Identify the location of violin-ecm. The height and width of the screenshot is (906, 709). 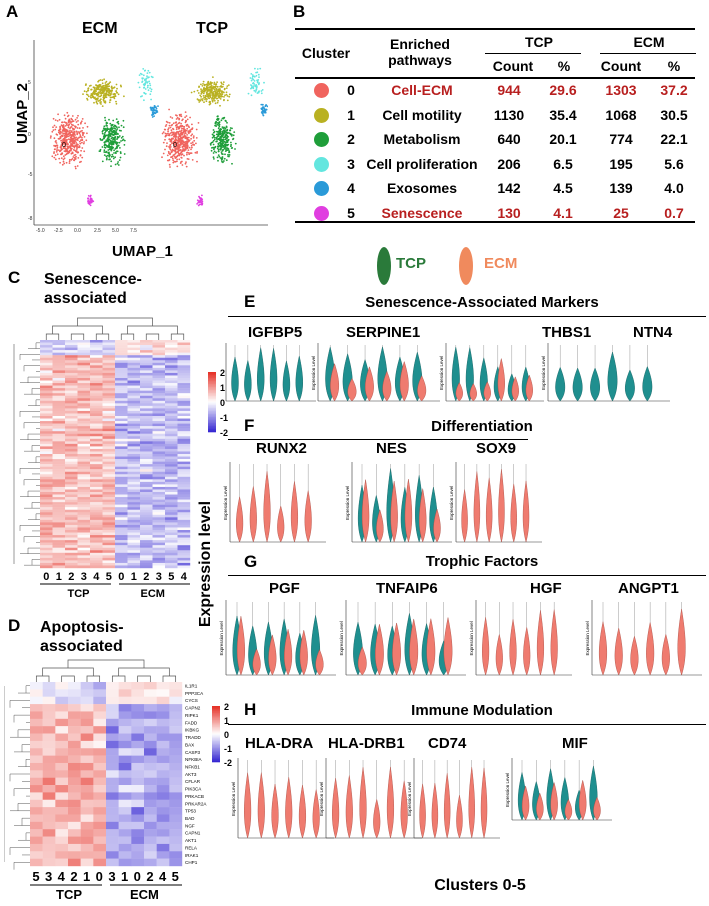
(248, 805).